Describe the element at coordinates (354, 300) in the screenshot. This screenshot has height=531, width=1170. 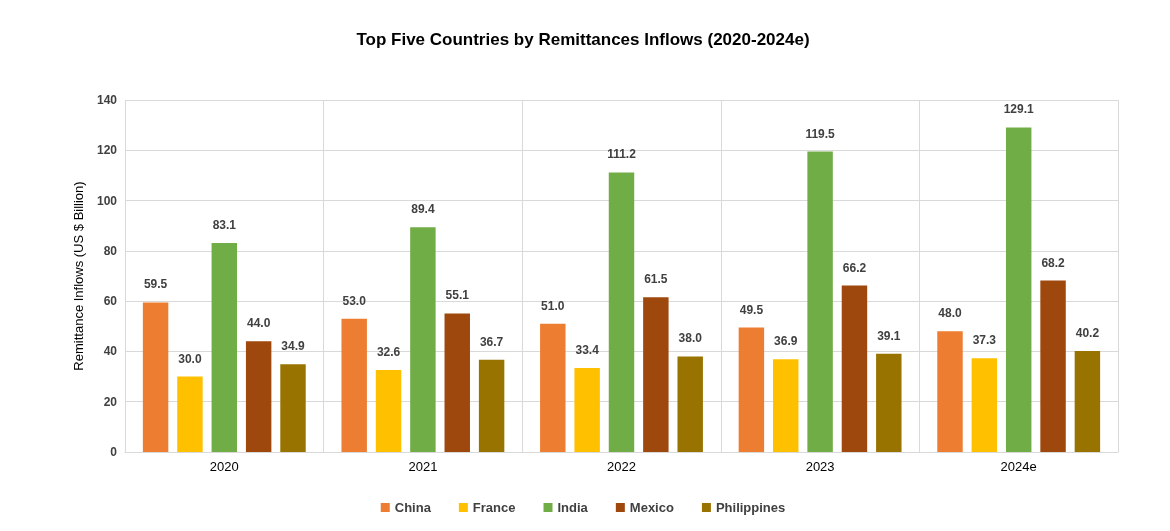
I see `data-label: 53.0` at that location.